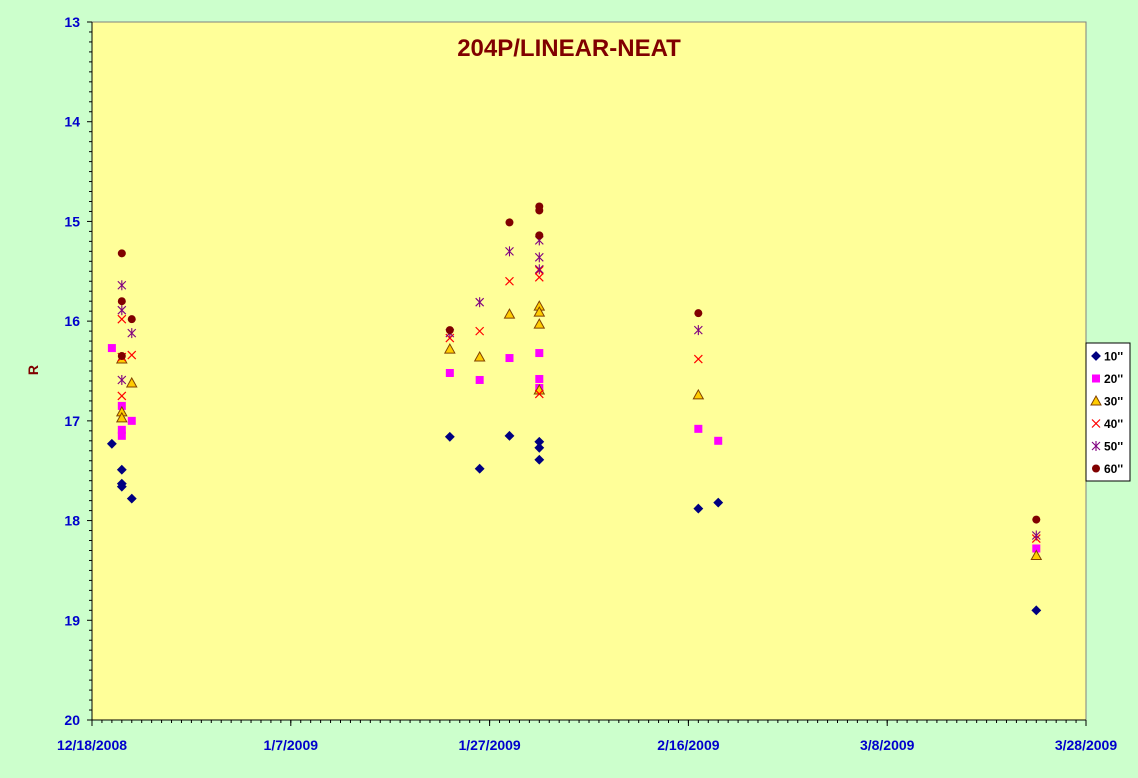 This screenshot has height=778, width=1138. Describe the element at coordinates (33, 370) in the screenshot. I see `y-axis-label: R` at that location.